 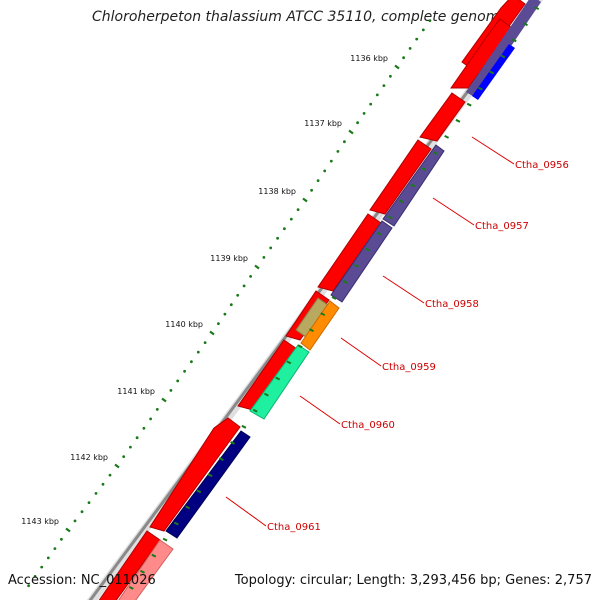 I want to click on tick-label: 1136 kbp, so click(x=369, y=58).